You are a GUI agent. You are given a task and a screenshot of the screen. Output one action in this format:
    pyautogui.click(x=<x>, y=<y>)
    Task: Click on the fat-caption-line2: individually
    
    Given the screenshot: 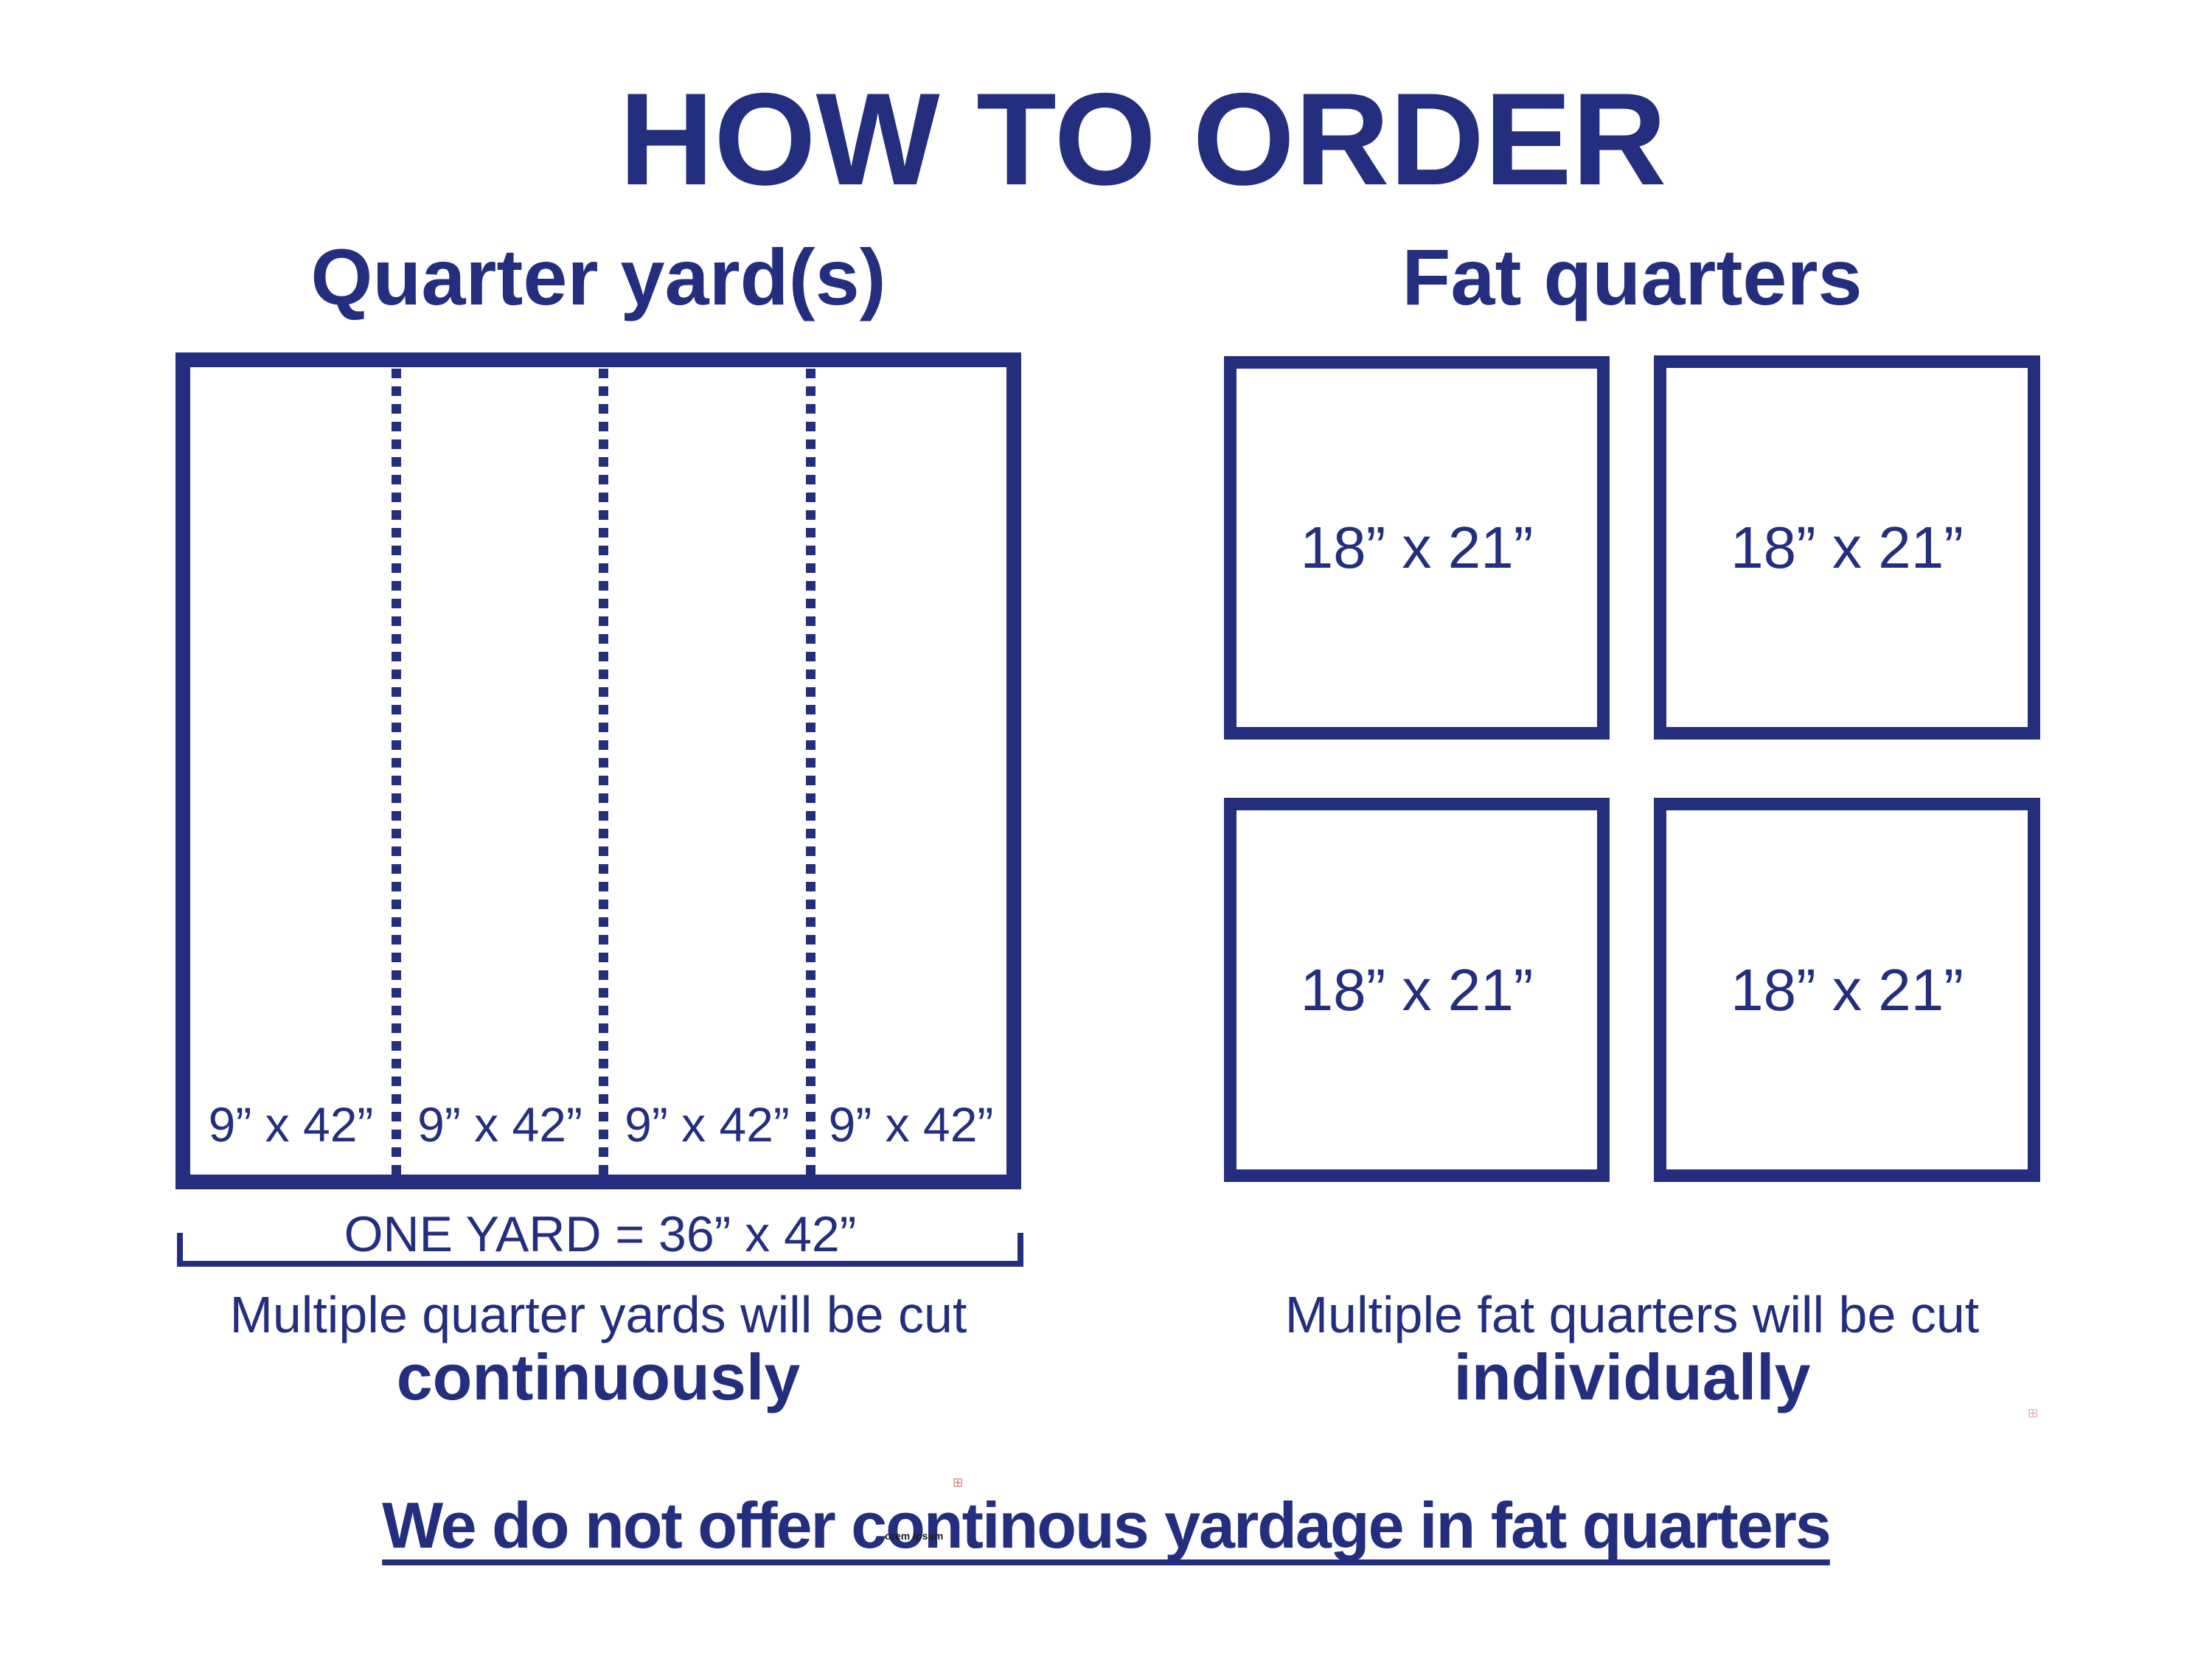 What is the action you would take?
    pyautogui.click(x=1632, y=1376)
    